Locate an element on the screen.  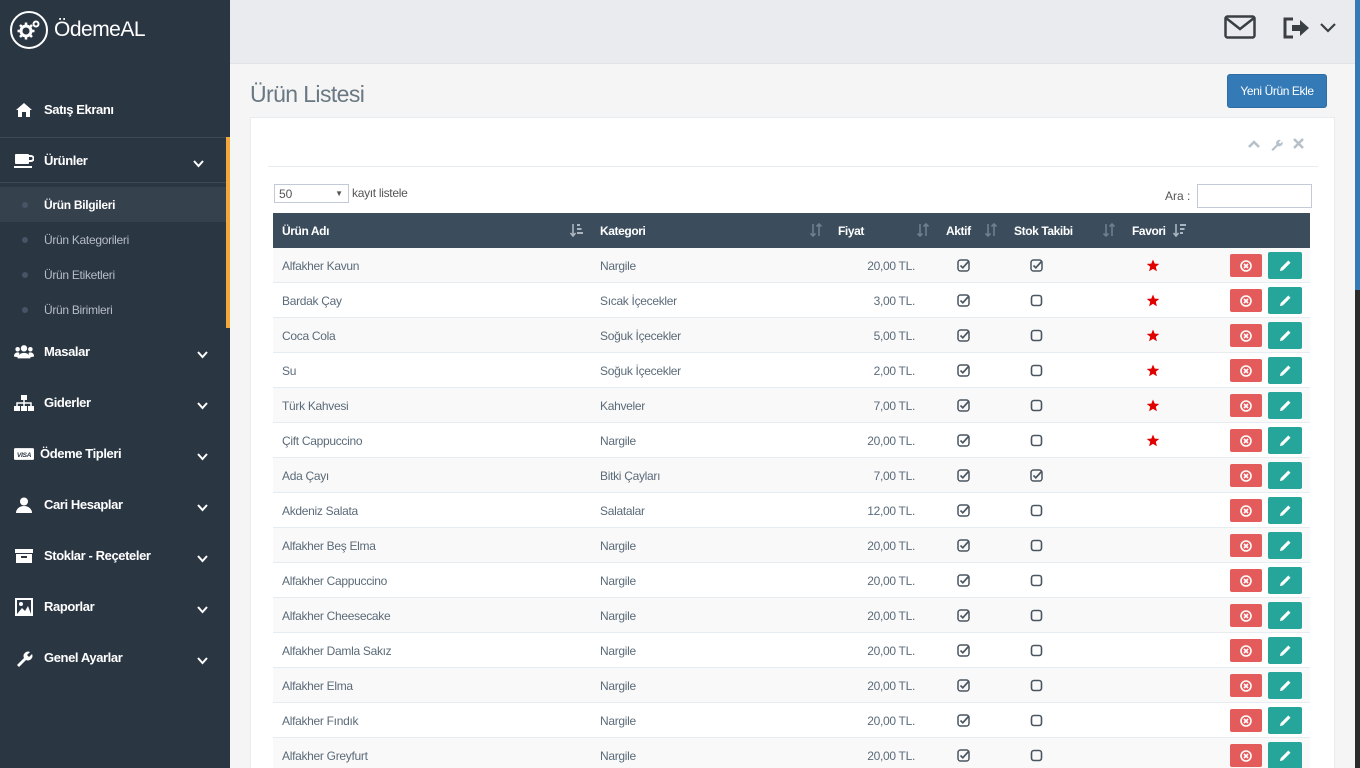
scrollbar-thumb is located at coordinates (1357, 145).